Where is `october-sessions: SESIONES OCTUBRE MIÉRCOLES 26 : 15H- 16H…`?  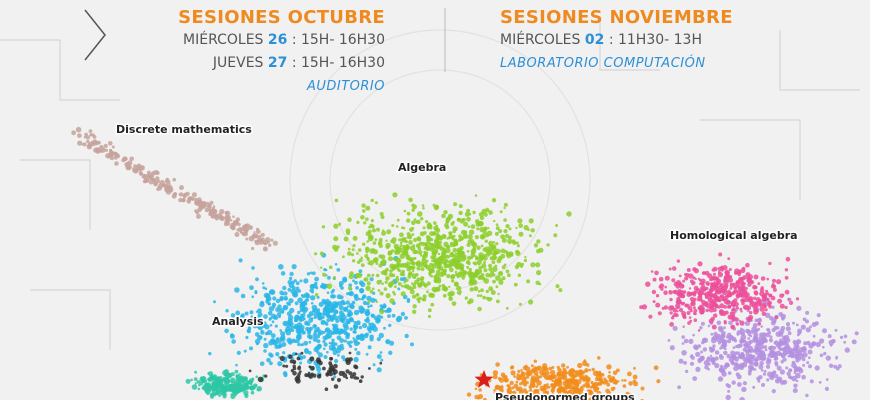
october-sessions: SESIONES OCTUBRE MIÉRCOLES 26 : 15H- 16H… is located at coordinates (281, 52).